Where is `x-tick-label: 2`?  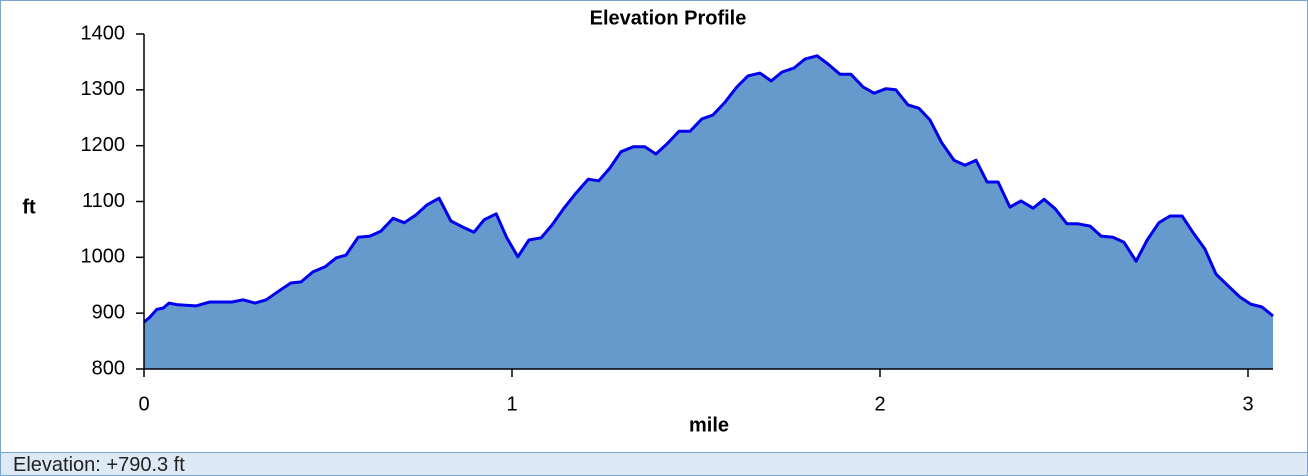 x-tick-label: 2 is located at coordinates (879, 404).